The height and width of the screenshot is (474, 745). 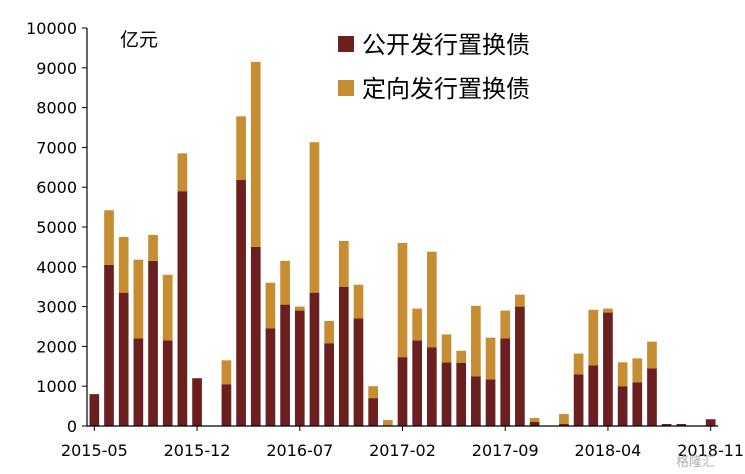 I want to click on x-tick-label: 2018-04, so click(x=608, y=450).